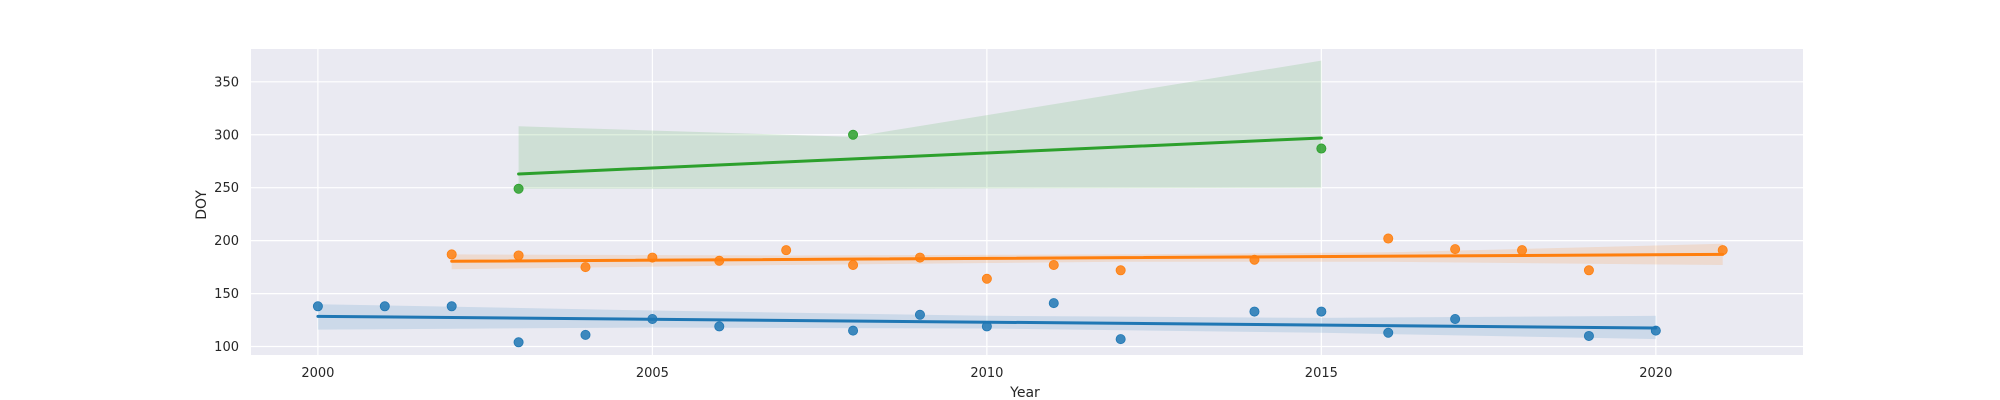 Image resolution: width=2000 pixels, height=400 pixels. What do you see at coordinates (202, 205) in the screenshot?
I see `y-axis-label: DOY` at bounding box center [202, 205].